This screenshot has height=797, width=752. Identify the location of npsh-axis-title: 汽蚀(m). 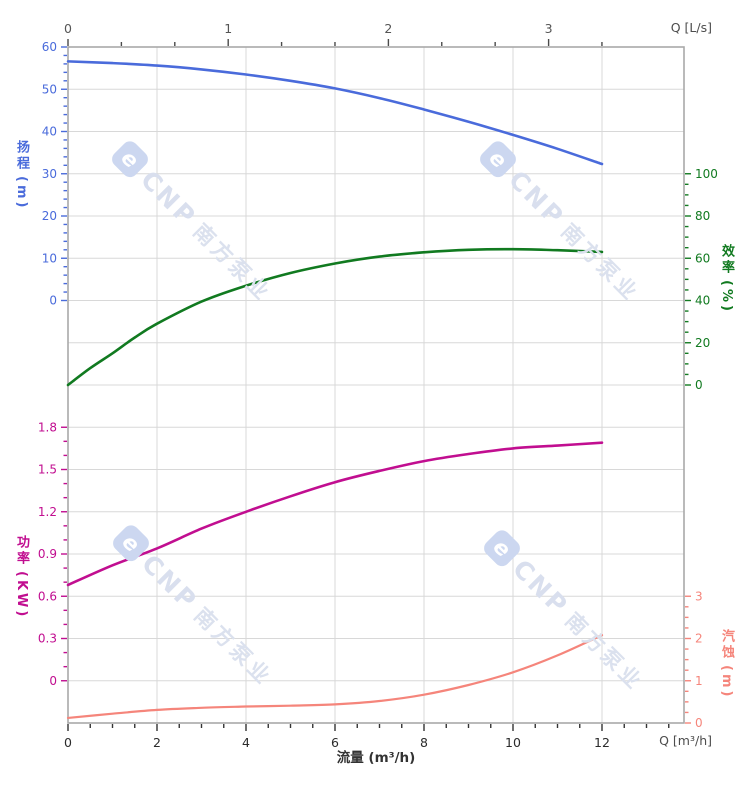
(726, 664).